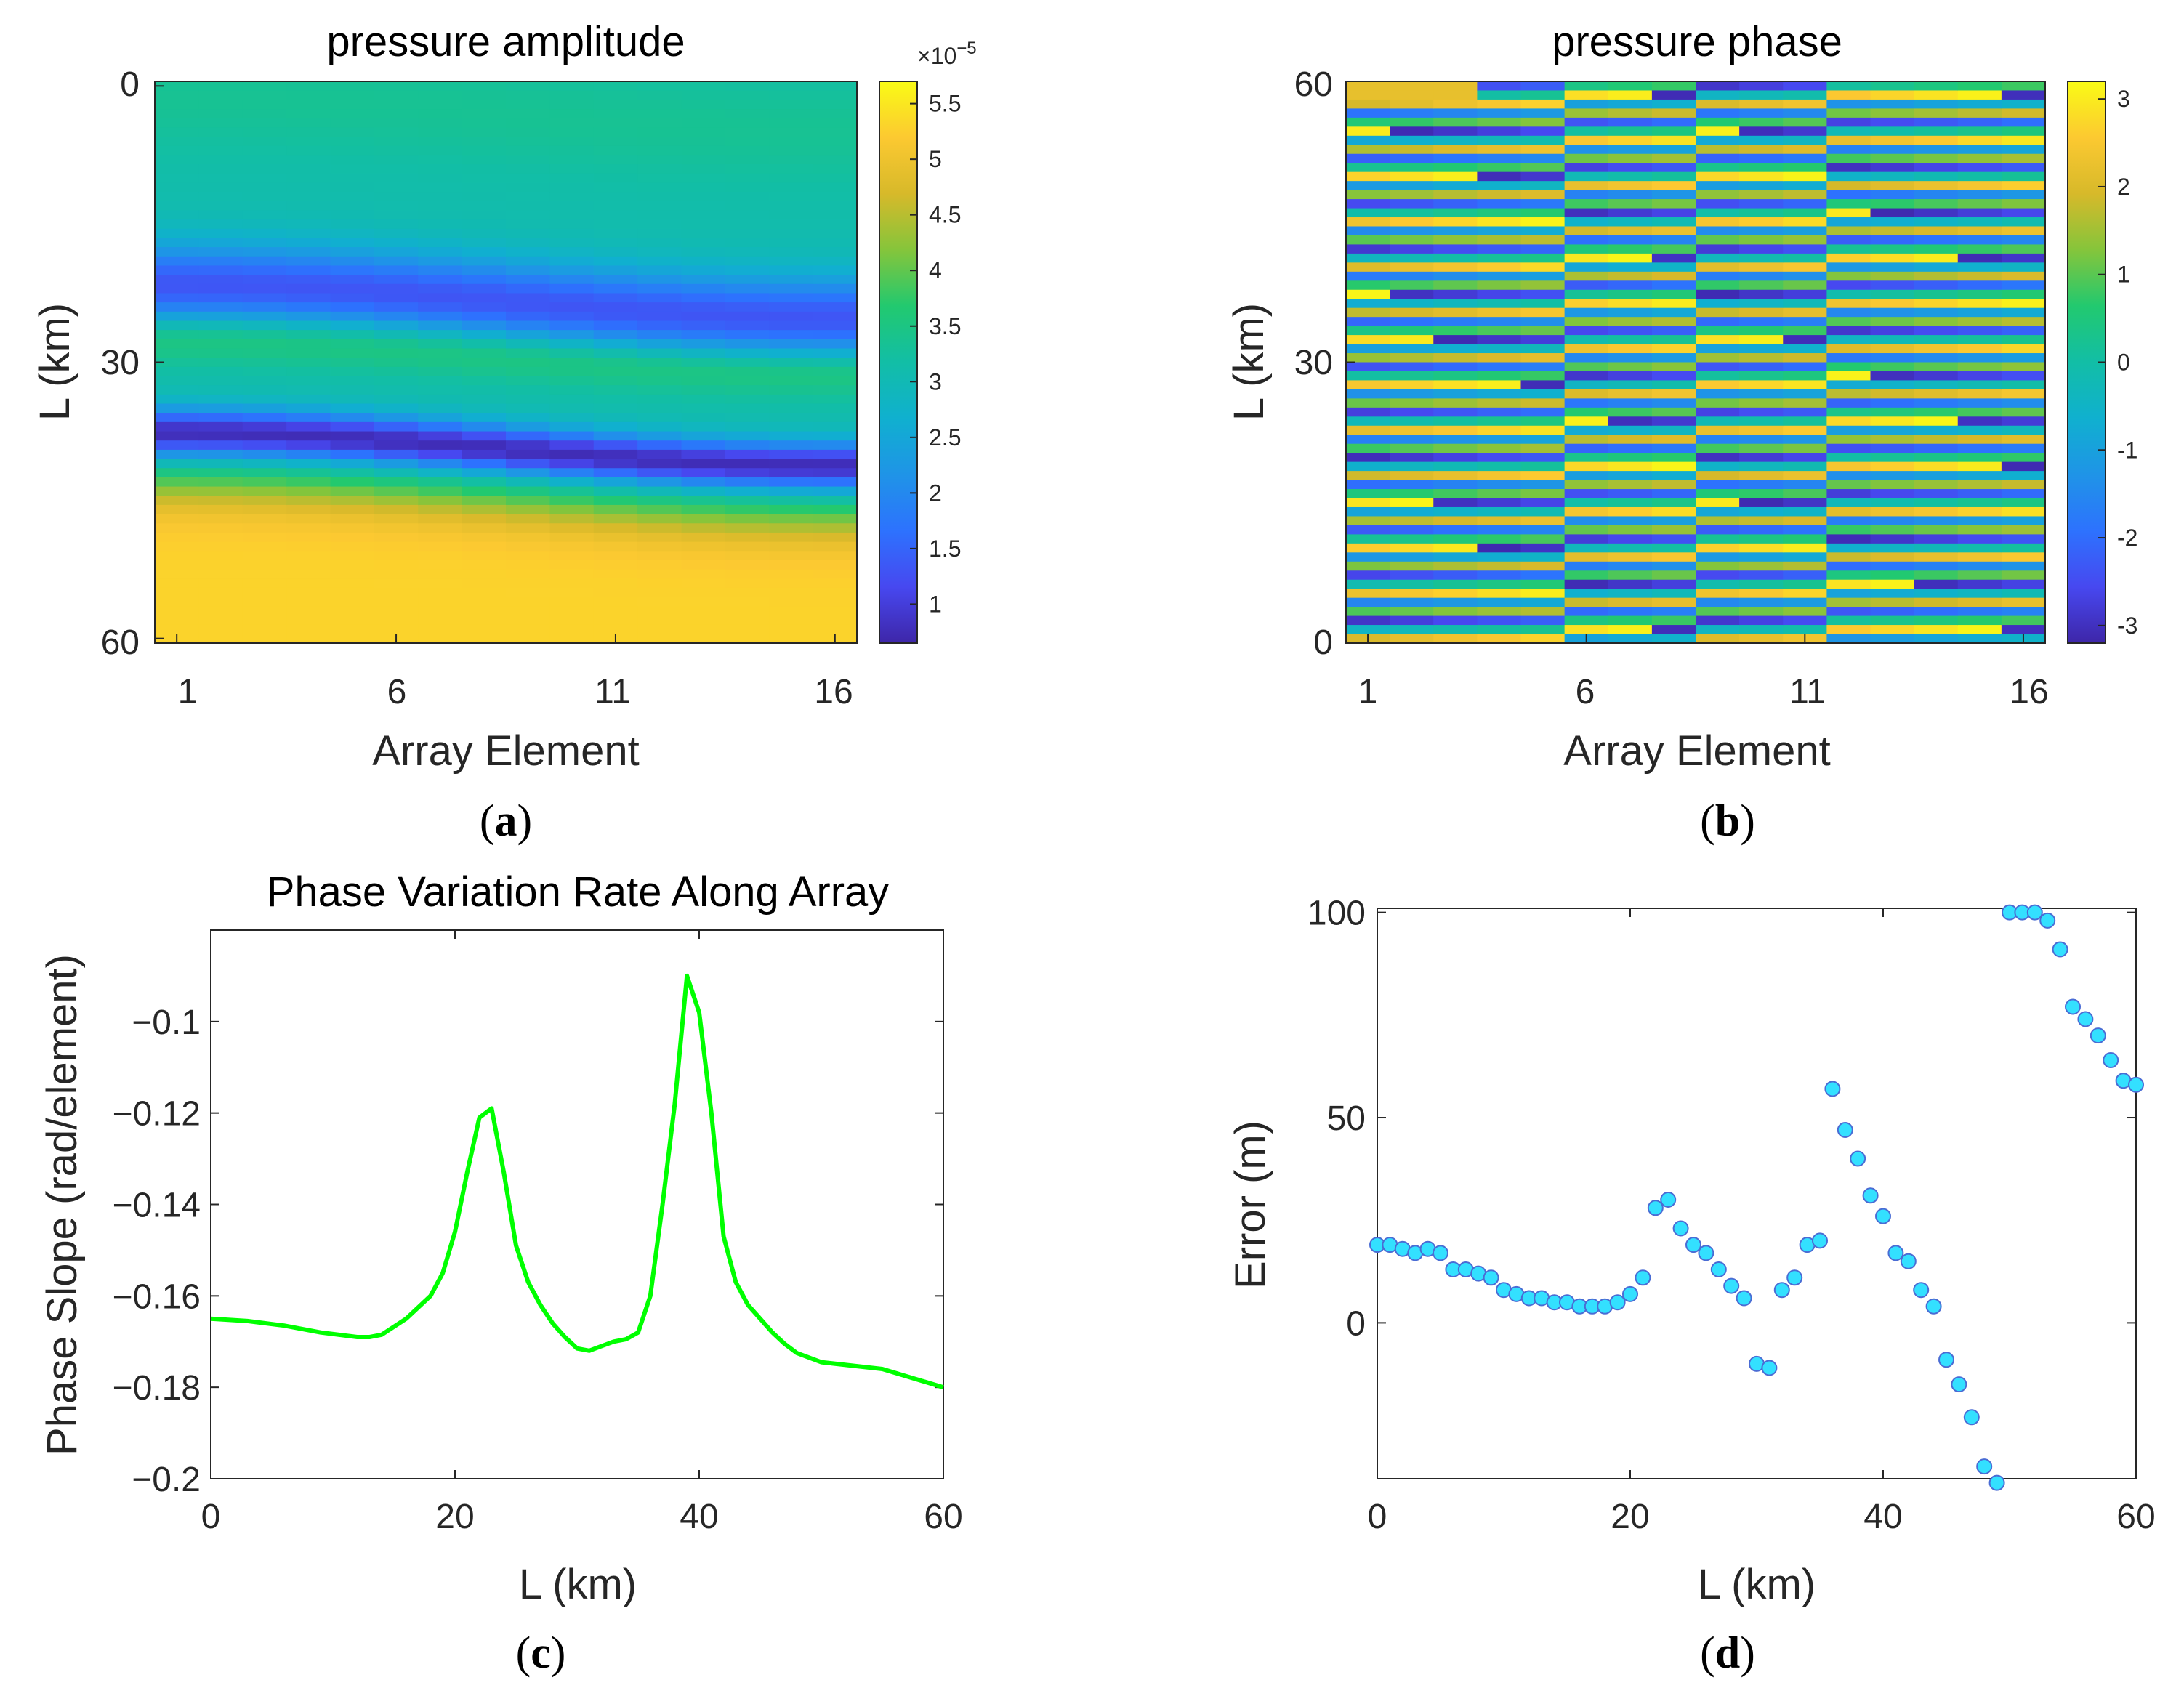 The width and height of the screenshot is (2184, 1704). What do you see at coordinates (1781, 1290) in the screenshot?
I see `error-point` at bounding box center [1781, 1290].